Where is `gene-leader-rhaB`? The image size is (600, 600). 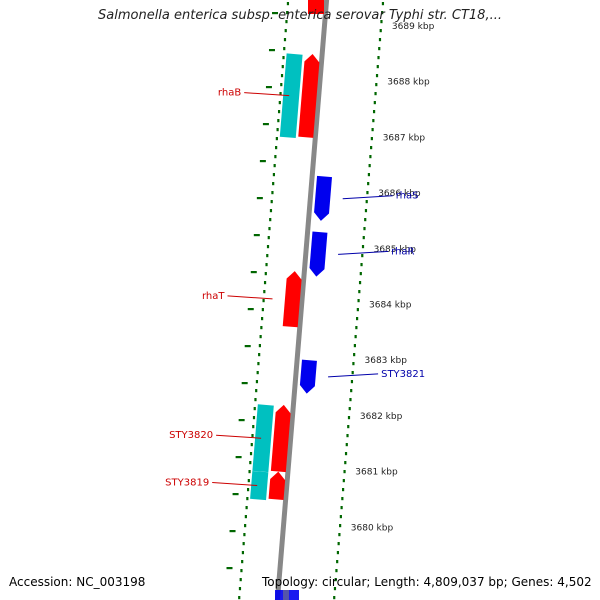 gene-leader-rhaB is located at coordinates (267, 94).